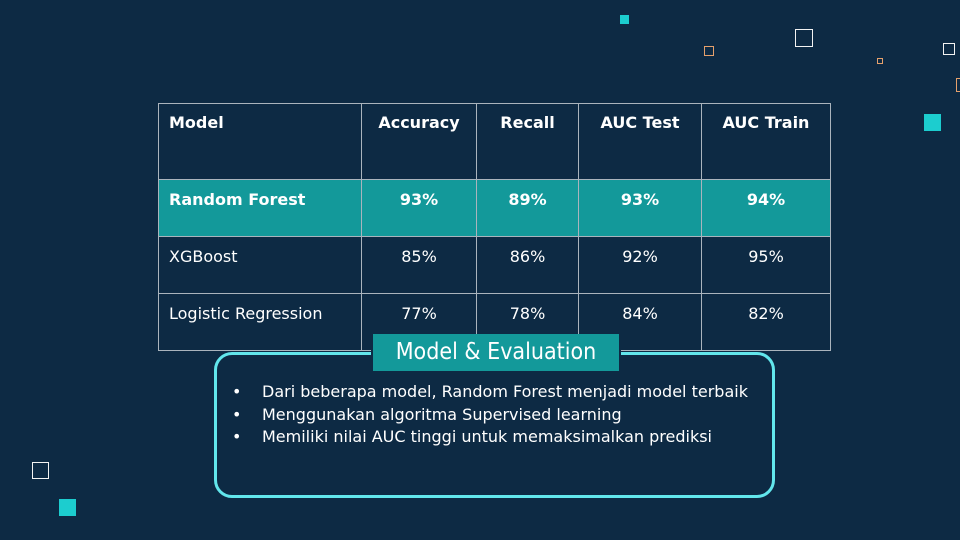  I want to click on cell-model: XGBoost, so click(260, 265).